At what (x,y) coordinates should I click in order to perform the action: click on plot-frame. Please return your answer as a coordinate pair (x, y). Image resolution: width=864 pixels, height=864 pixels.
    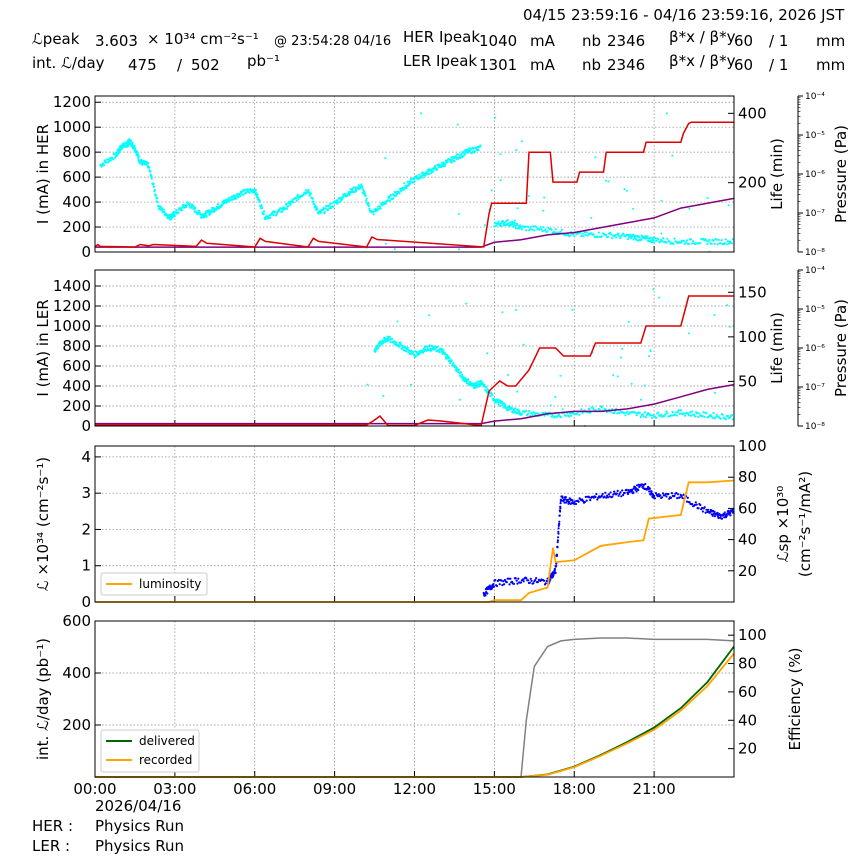
    Looking at the image, I should click on (414, 174).